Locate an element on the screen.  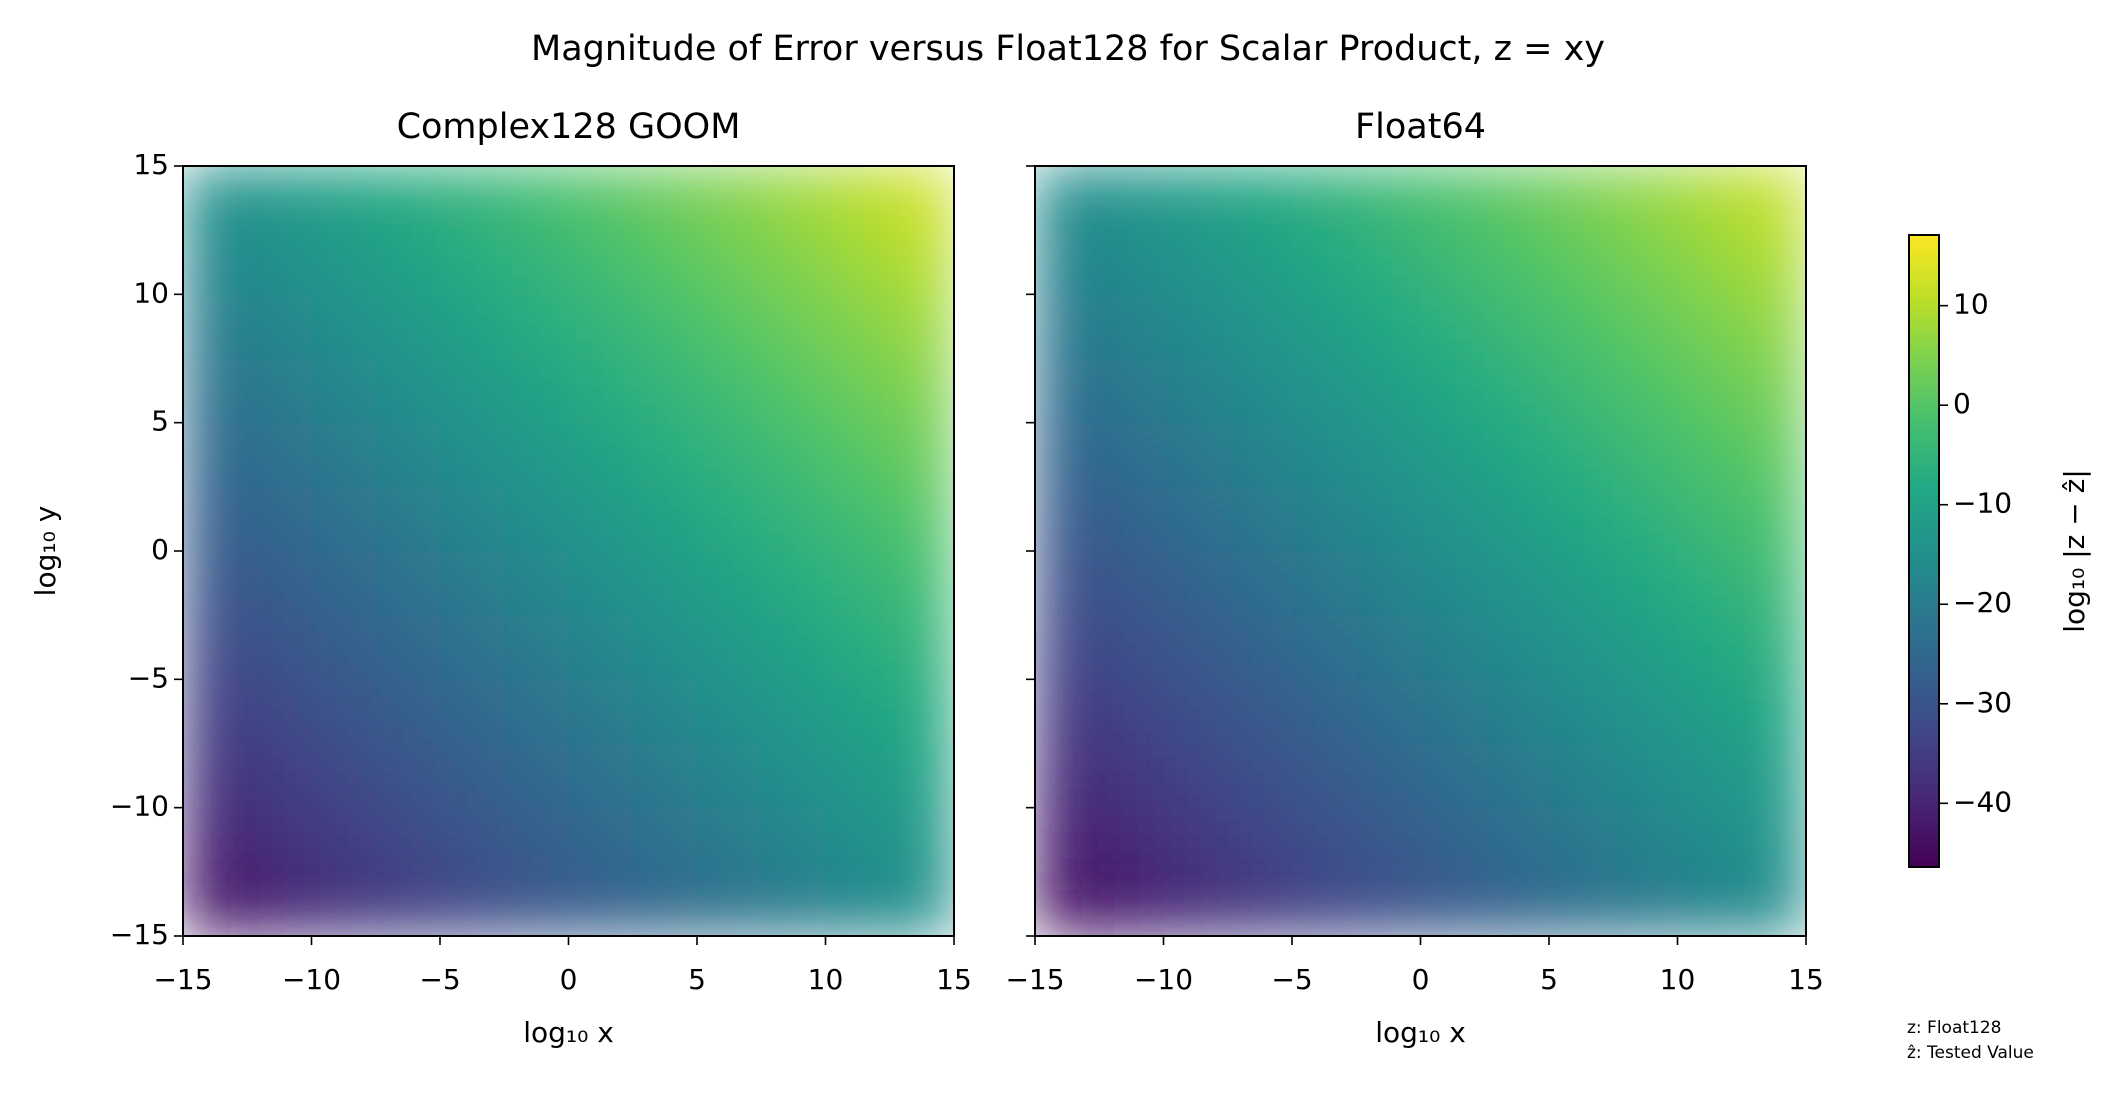
colorbar-tick-label: −30 is located at coordinates (1982, 702).